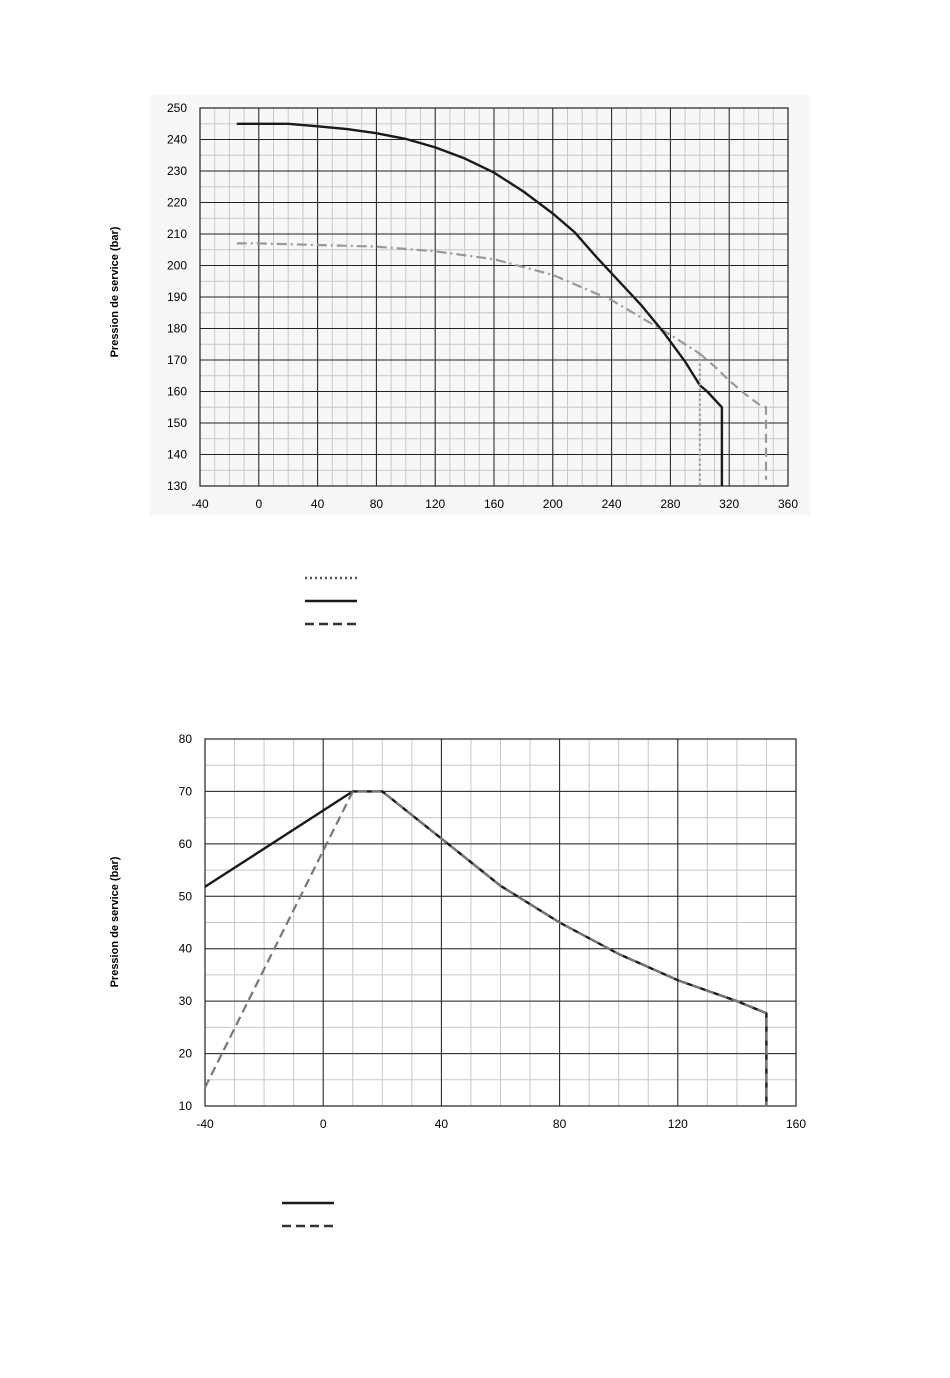 Image resolution: width=950 pixels, height=1378 pixels. What do you see at coordinates (177, 392) in the screenshot?
I see `y-tick-label: 160` at bounding box center [177, 392].